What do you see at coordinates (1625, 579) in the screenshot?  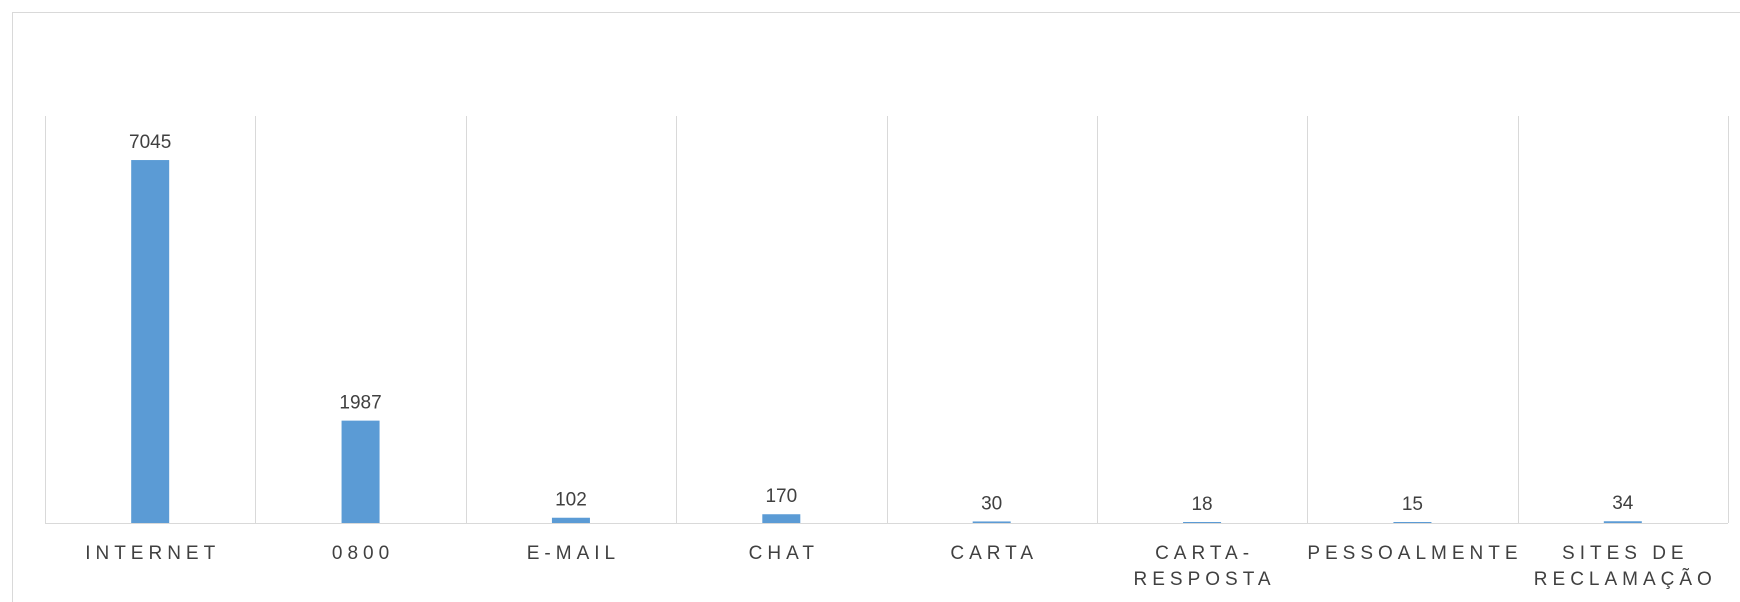 I see `category-label: RECLAMAÇÃO` at bounding box center [1625, 579].